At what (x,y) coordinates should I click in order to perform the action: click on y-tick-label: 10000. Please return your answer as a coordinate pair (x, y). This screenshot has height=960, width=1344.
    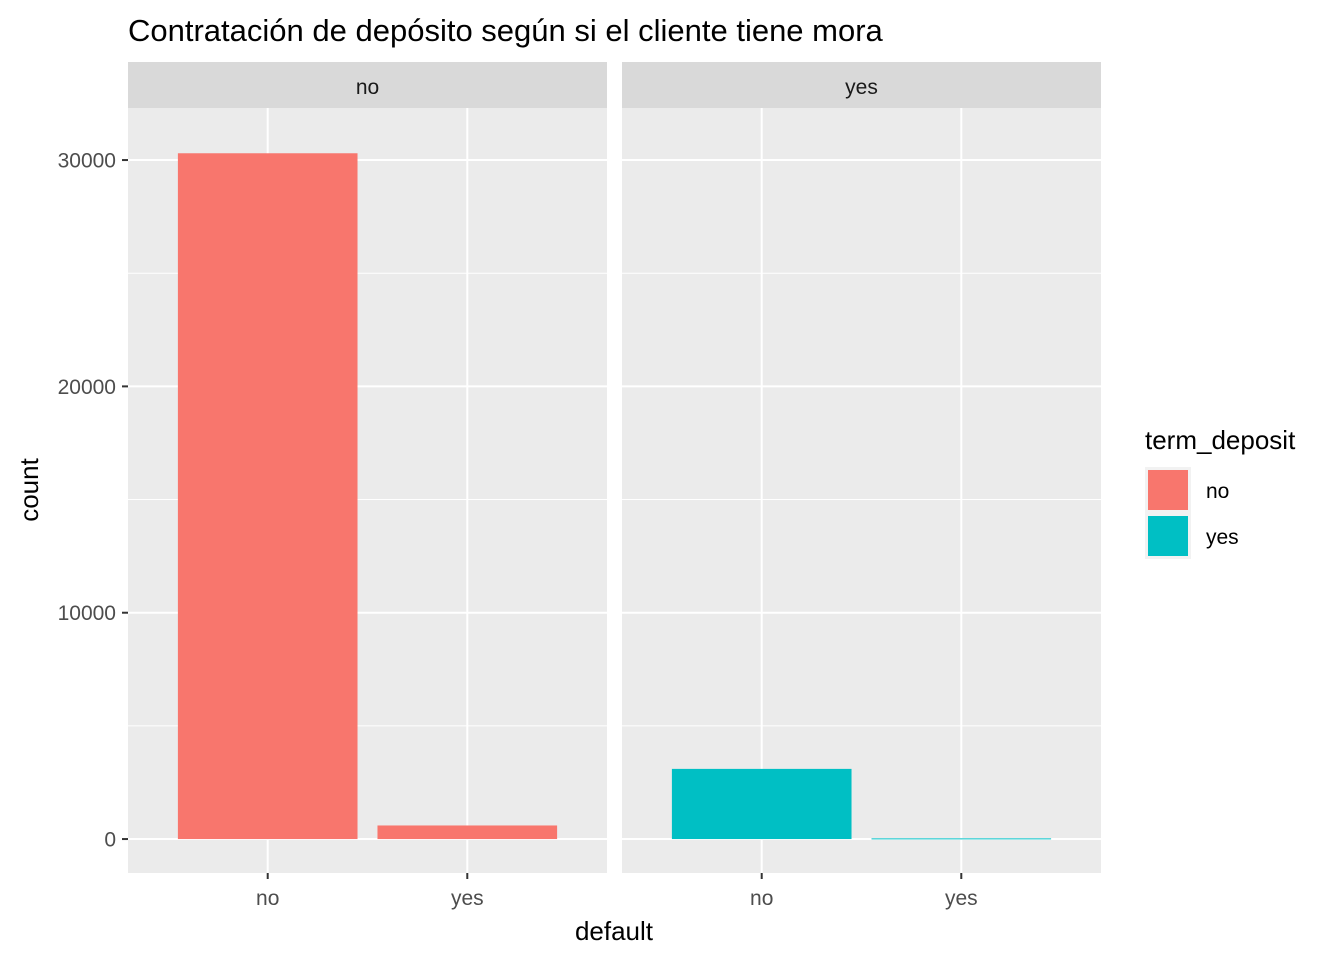
    Looking at the image, I should click on (87, 613).